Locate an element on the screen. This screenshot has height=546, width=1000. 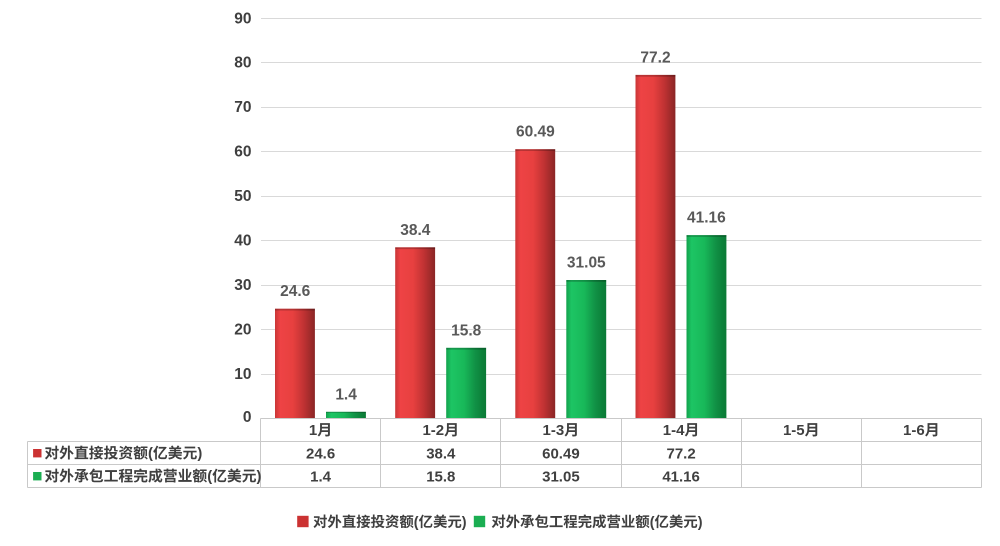
svg-text: 70 is located at coordinates (242, 107).